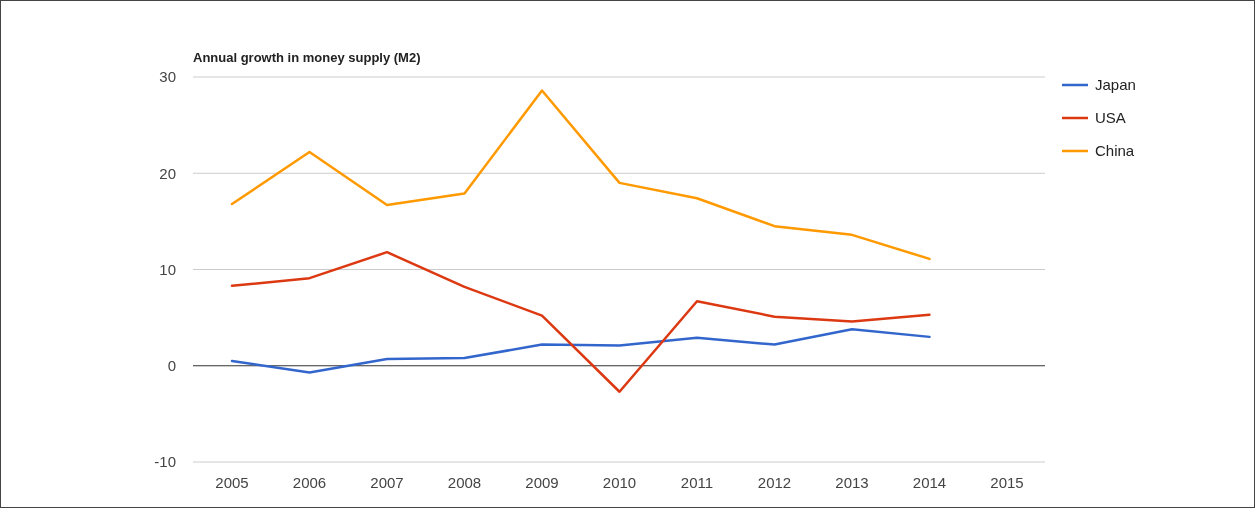  Describe the element at coordinates (1110, 118) in the screenshot. I see `legend-label: USA` at that location.